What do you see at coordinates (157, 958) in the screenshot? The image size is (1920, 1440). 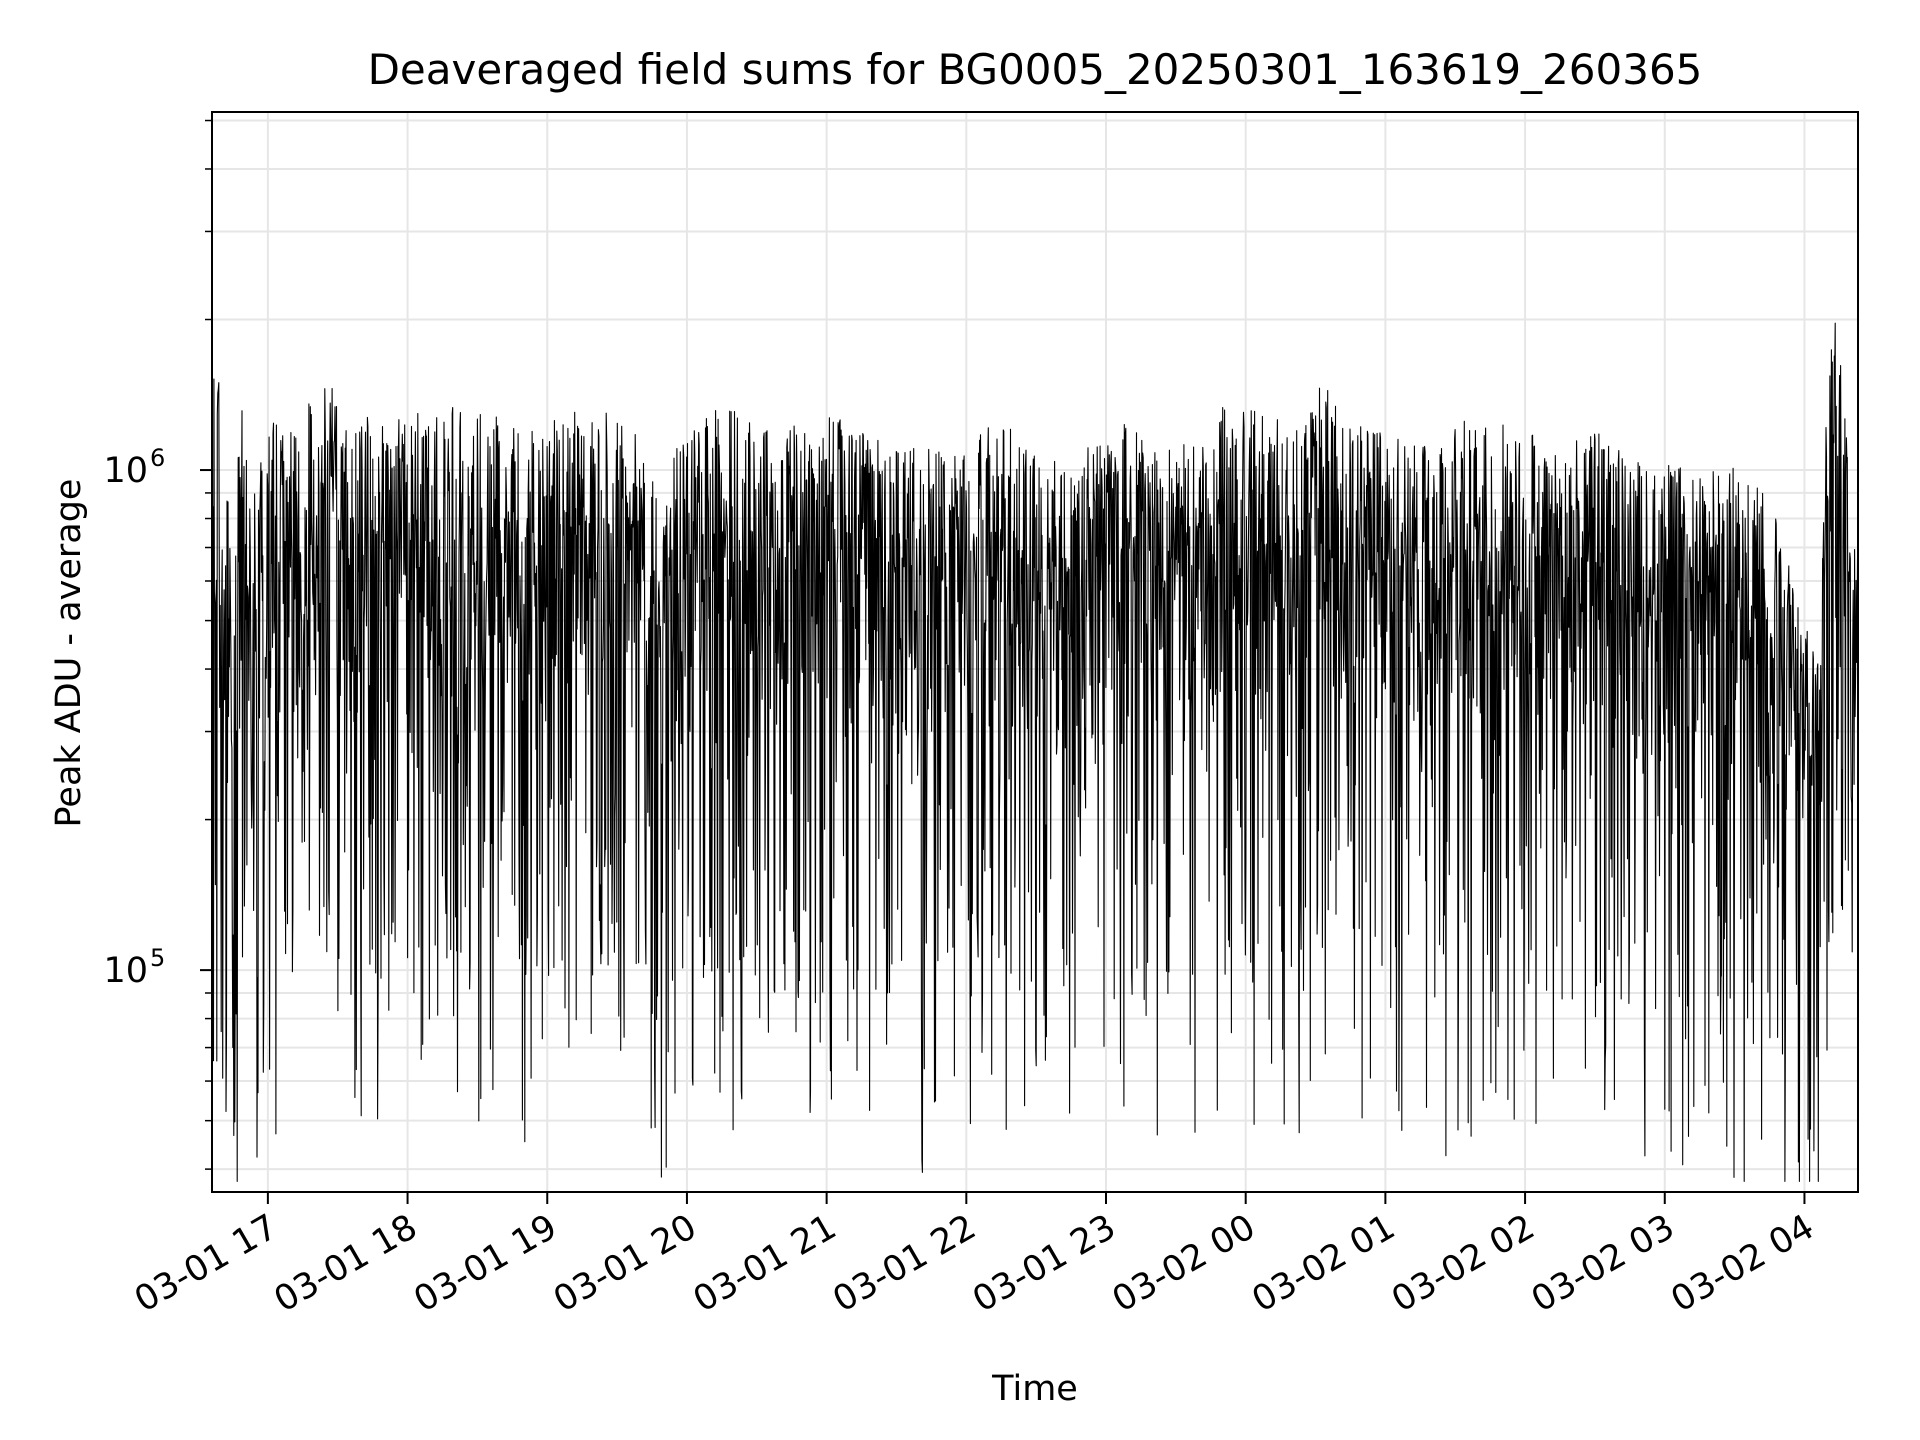 I see `y-tick-exponent: 5` at bounding box center [157, 958].